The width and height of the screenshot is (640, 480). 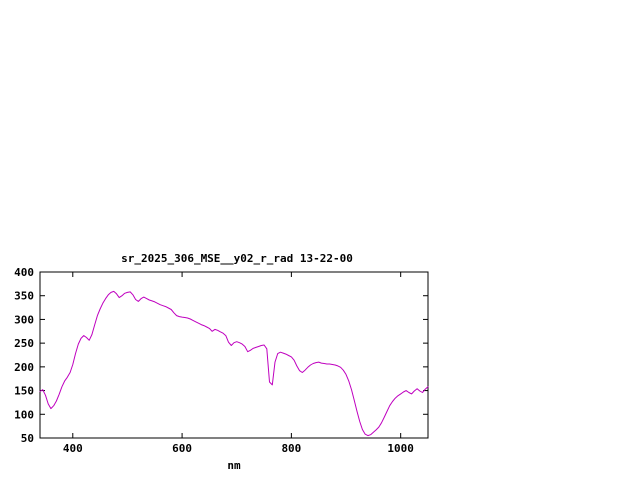 What do you see at coordinates (24, 367) in the screenshot?
I see `y-tick-label: 200` at bounding box center [24, 367].